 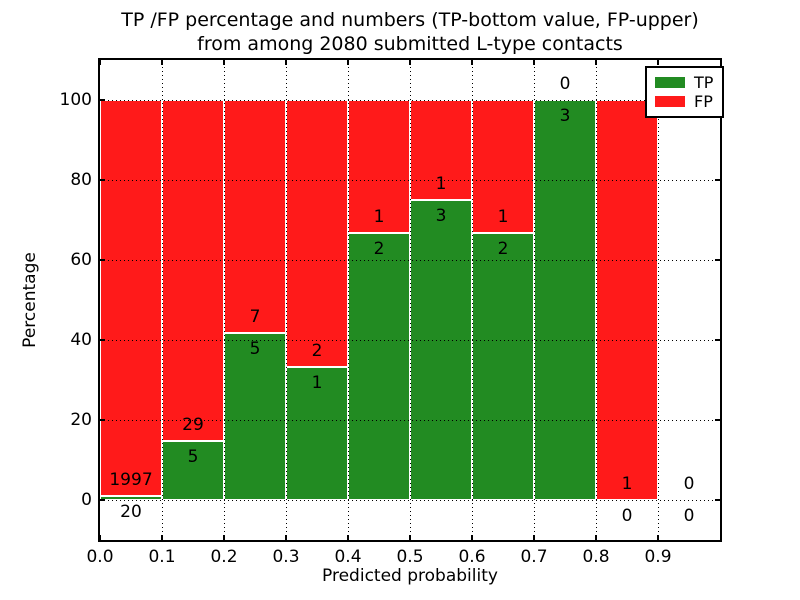 What do you see at coordinates (317, 382) in the screenshot?
I see `tp-count-label: 1` at bounding box center [317, 382].